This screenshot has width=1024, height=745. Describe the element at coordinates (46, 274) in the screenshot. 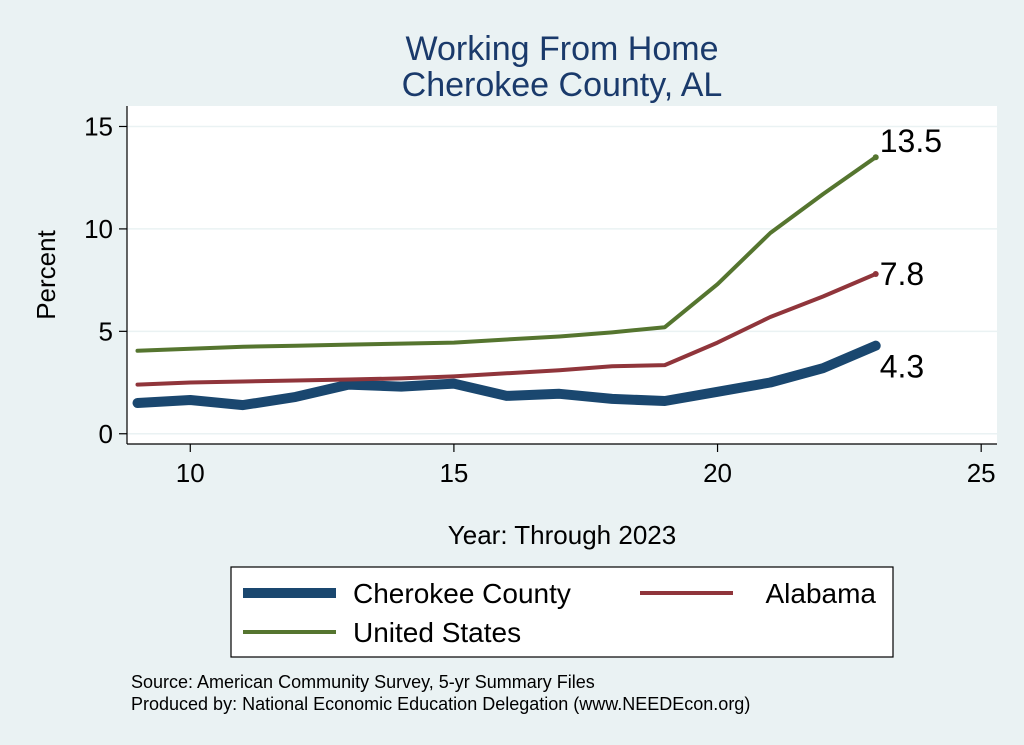

I see `y-axis-title: Percent` at that location.